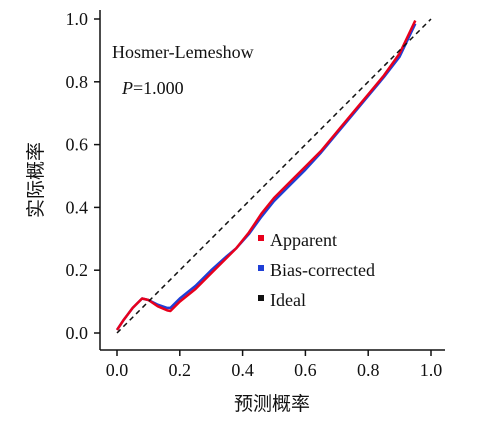 The height and width of the screenshot is (422, 482). Describe the element at coordinates (83, 176) in the screenshot. I see `y-axis-ticks: 0.0 0.2 0.4 0.6 0.8 1.0` at that location.